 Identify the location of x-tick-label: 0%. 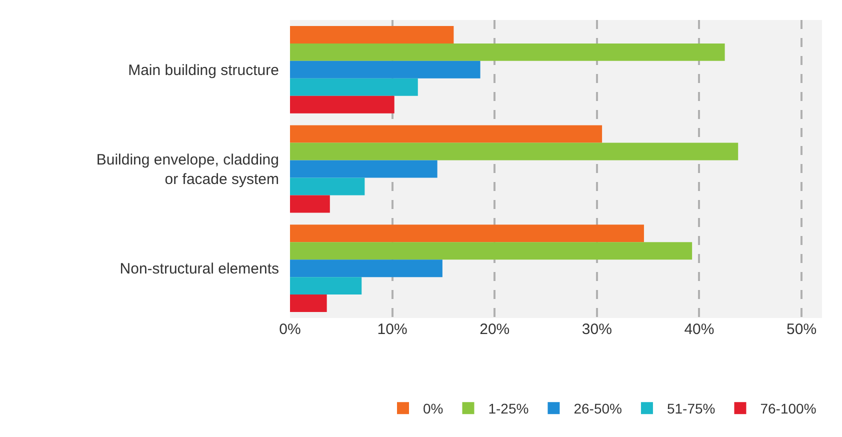
(290, 329).